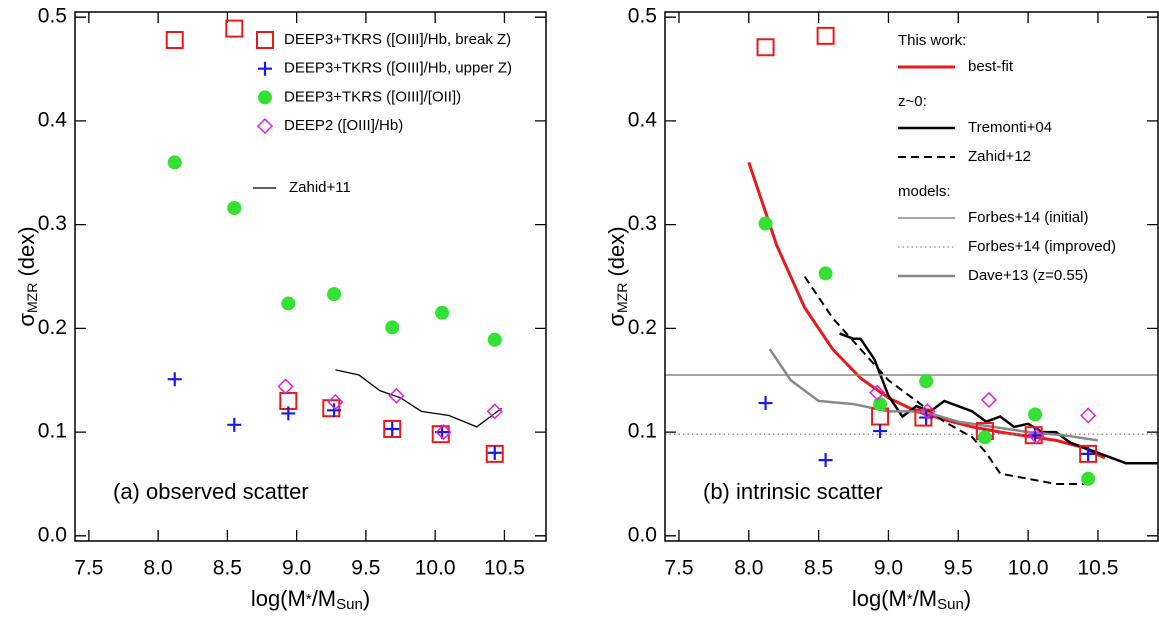 The height and width of the screenshot is (618, 1159). Describe the element at coordinates (1098, 568) in the screenshot. I see `x-tick-label: 10.5` at that location.